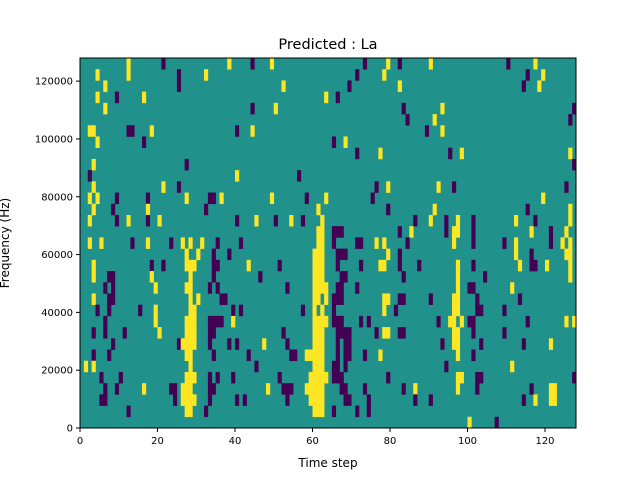  Describe the element at coordinates (70, 429) in the screenshot. I see `y-tick-label: 0` at that location.